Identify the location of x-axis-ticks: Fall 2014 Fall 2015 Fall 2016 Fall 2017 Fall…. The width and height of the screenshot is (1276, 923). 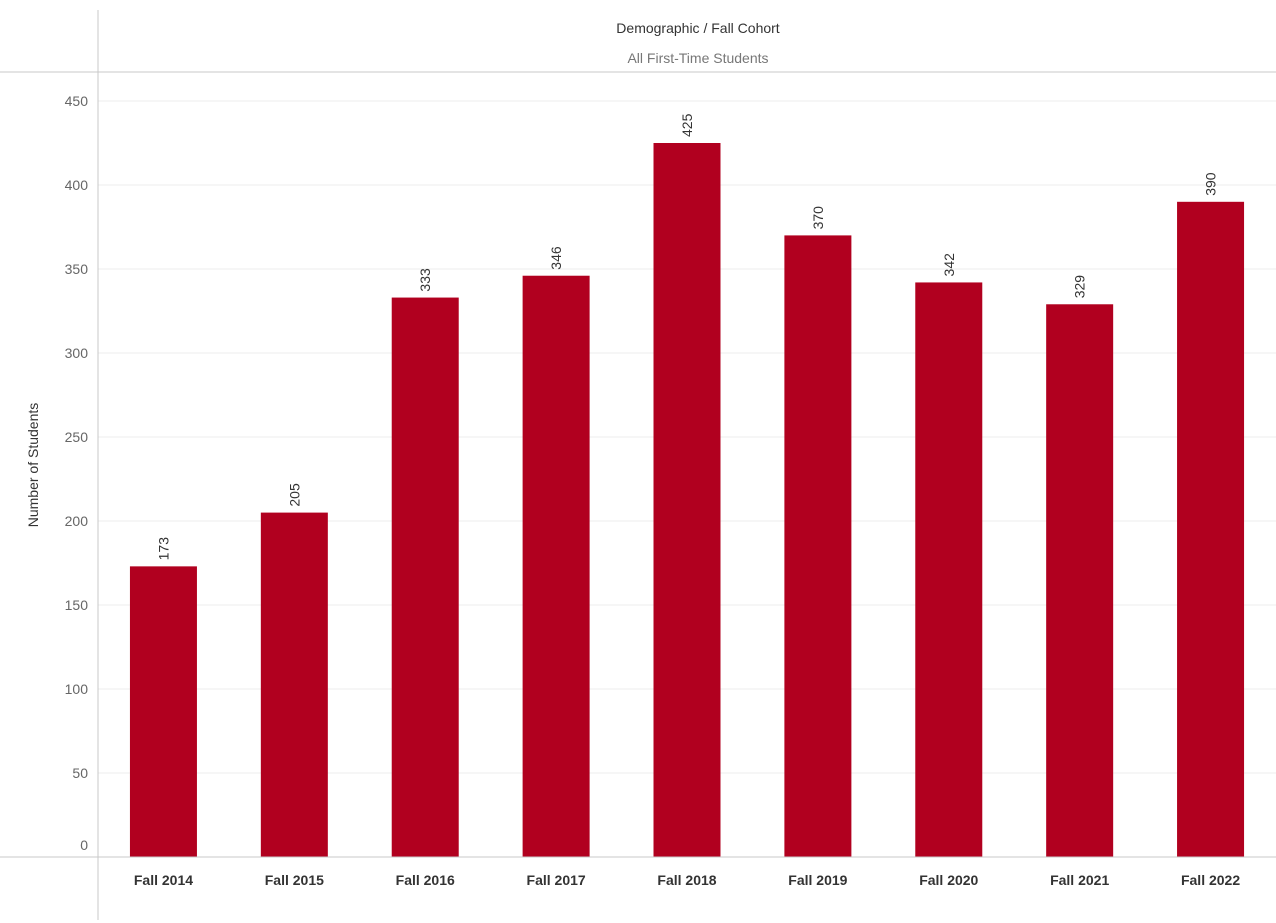
(687, 880).